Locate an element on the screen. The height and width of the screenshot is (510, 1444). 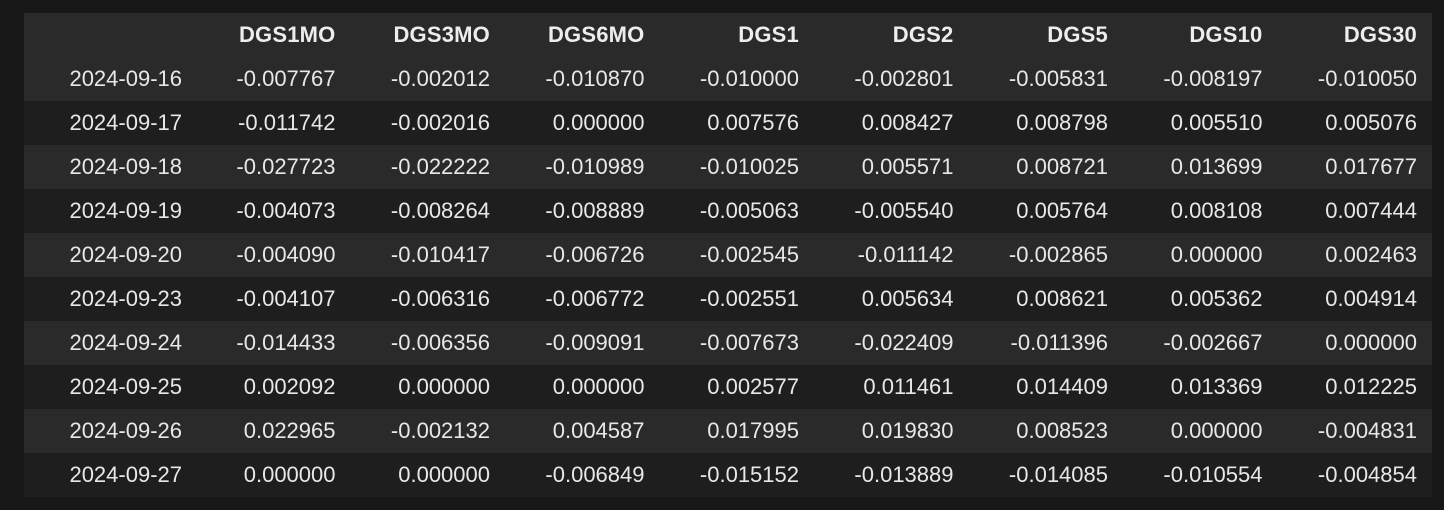
table-cell: 0.002092 is located at coordinates (289, 386).